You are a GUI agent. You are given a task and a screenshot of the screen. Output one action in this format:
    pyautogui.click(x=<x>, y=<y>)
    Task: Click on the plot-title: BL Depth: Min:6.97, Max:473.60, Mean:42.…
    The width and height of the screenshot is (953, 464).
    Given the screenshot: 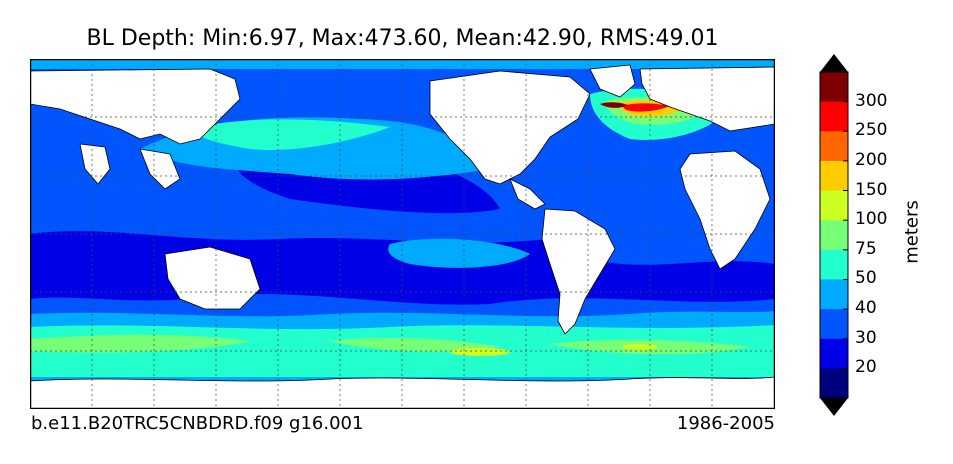 What is the action you would take?
    pyautogui.click(x=402, y=38)
    